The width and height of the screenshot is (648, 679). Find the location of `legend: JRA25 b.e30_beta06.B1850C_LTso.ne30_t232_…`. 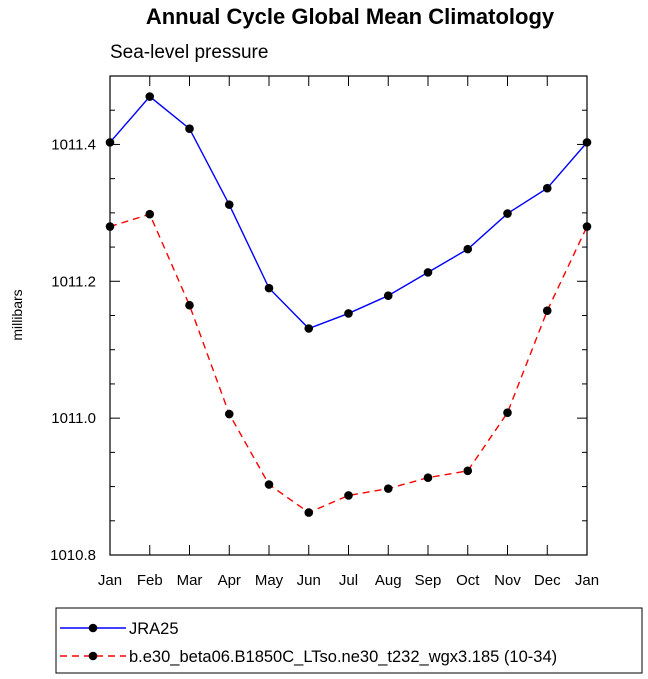

legend: JRA25 b.e30_beta06.B1850C_LTso.ne30_t232_… is located at coordinates (349, 640).